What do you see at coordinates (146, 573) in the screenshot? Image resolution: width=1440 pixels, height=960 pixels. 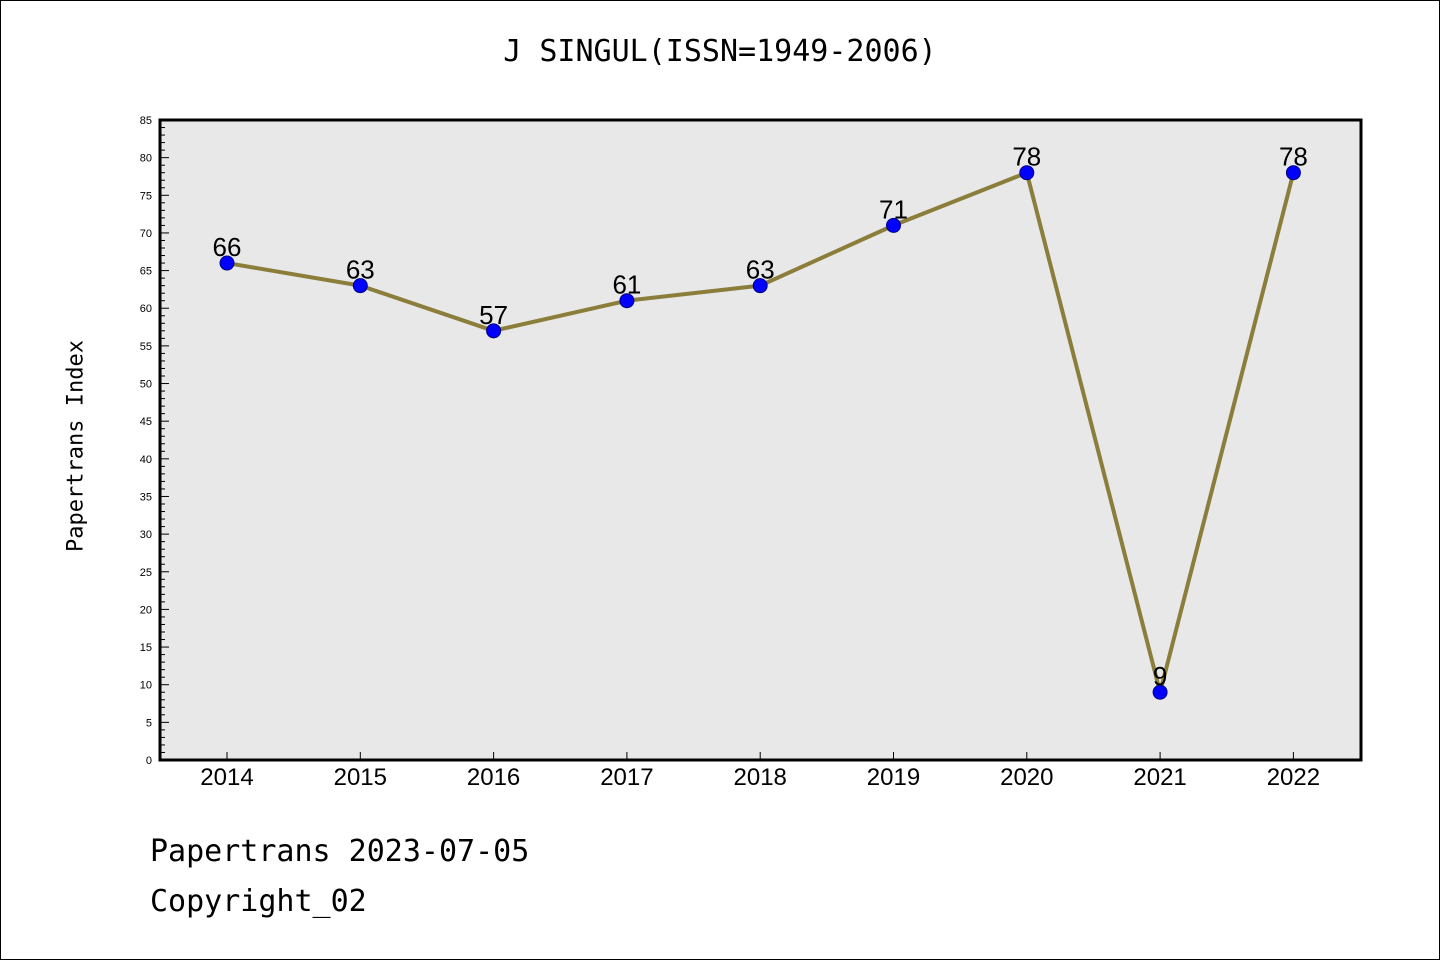 I see `y-tick-label: 25` at bounding box center [146, 573].